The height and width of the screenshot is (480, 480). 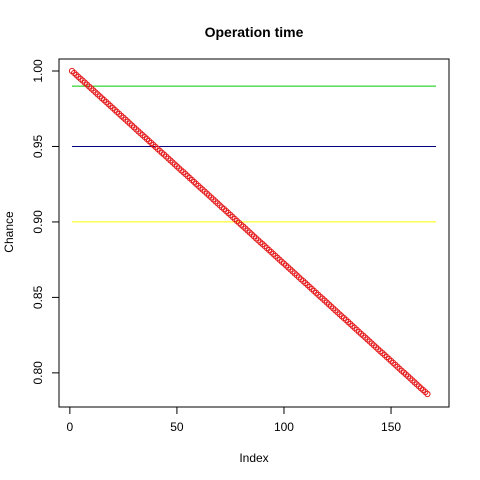 What do you see at coordinates (284, 427) in the screenshot?
I see `x-tick-label: 100` at bounding box center [284, 427].